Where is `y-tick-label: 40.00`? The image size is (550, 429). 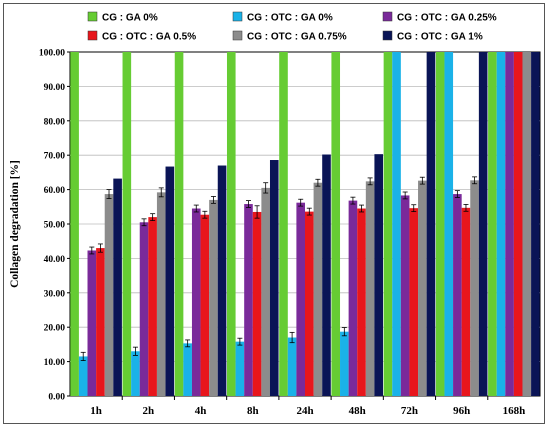 y-tick-label: 40.00 is located at coordinates (55, 260).